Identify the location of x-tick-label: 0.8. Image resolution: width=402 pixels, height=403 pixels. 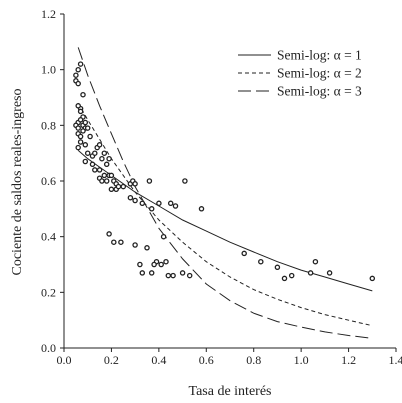
(253, 360).